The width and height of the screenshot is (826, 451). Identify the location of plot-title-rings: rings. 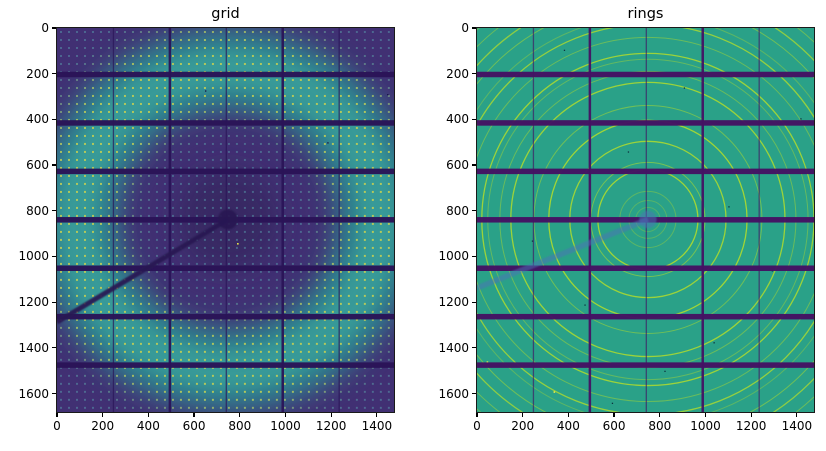
(645, 14).